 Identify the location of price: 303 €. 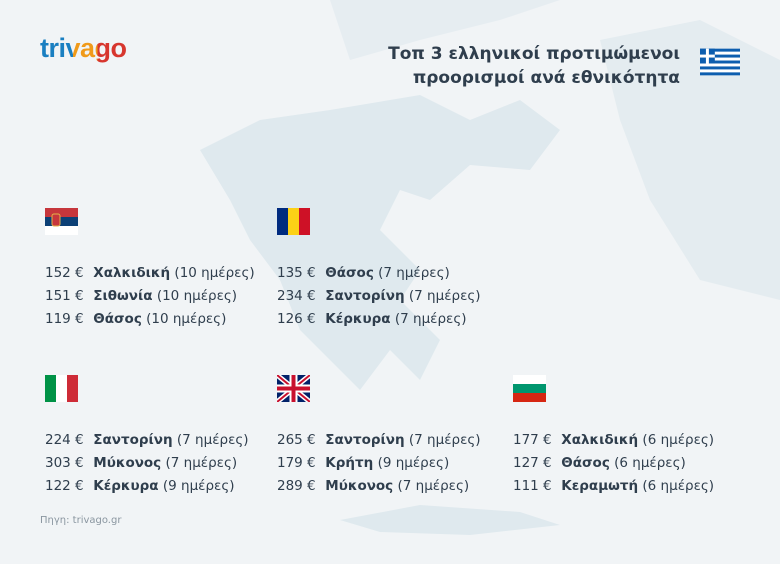
(64, 463).